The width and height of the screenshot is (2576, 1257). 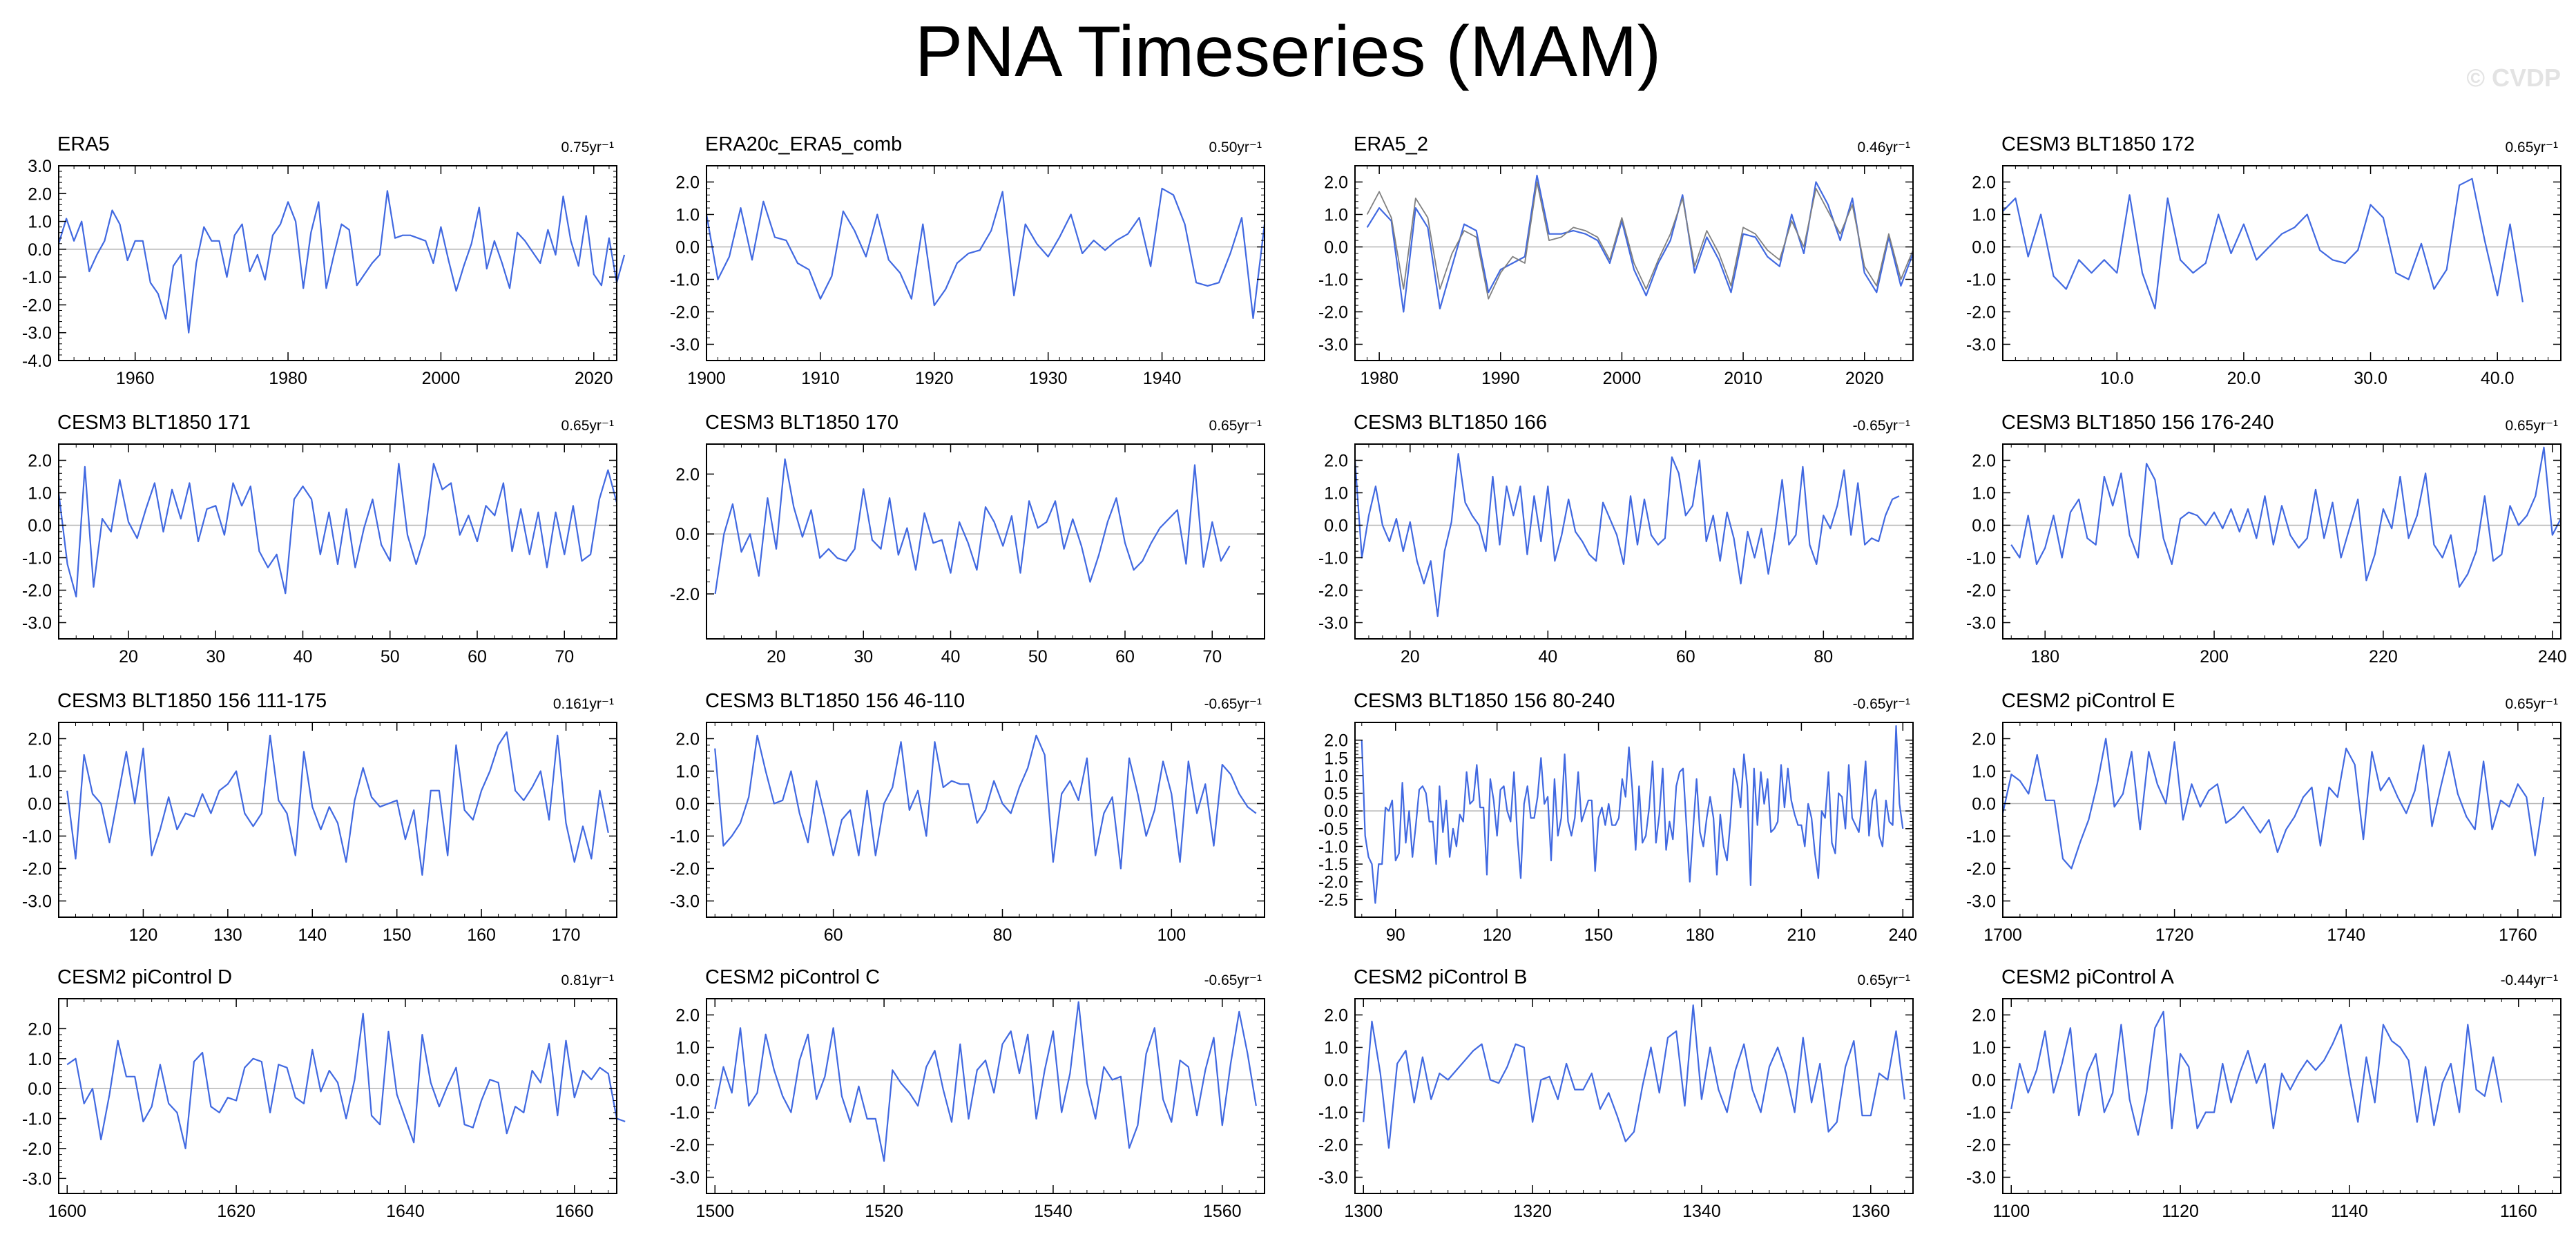 What do you see at coordinates (40, 167) in the screenshot?
I see `y-tick-label: 3.0` at bounding box center [40, 167].